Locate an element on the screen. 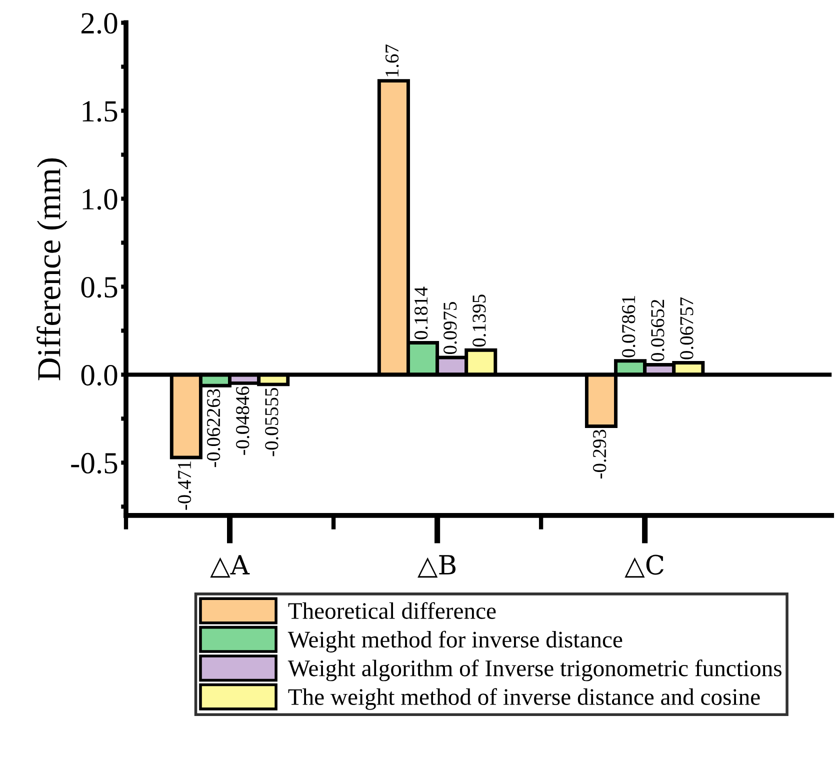 This screenshot has width=840, height=758. data-label: 1.67 is located at coordinates (392, 60).